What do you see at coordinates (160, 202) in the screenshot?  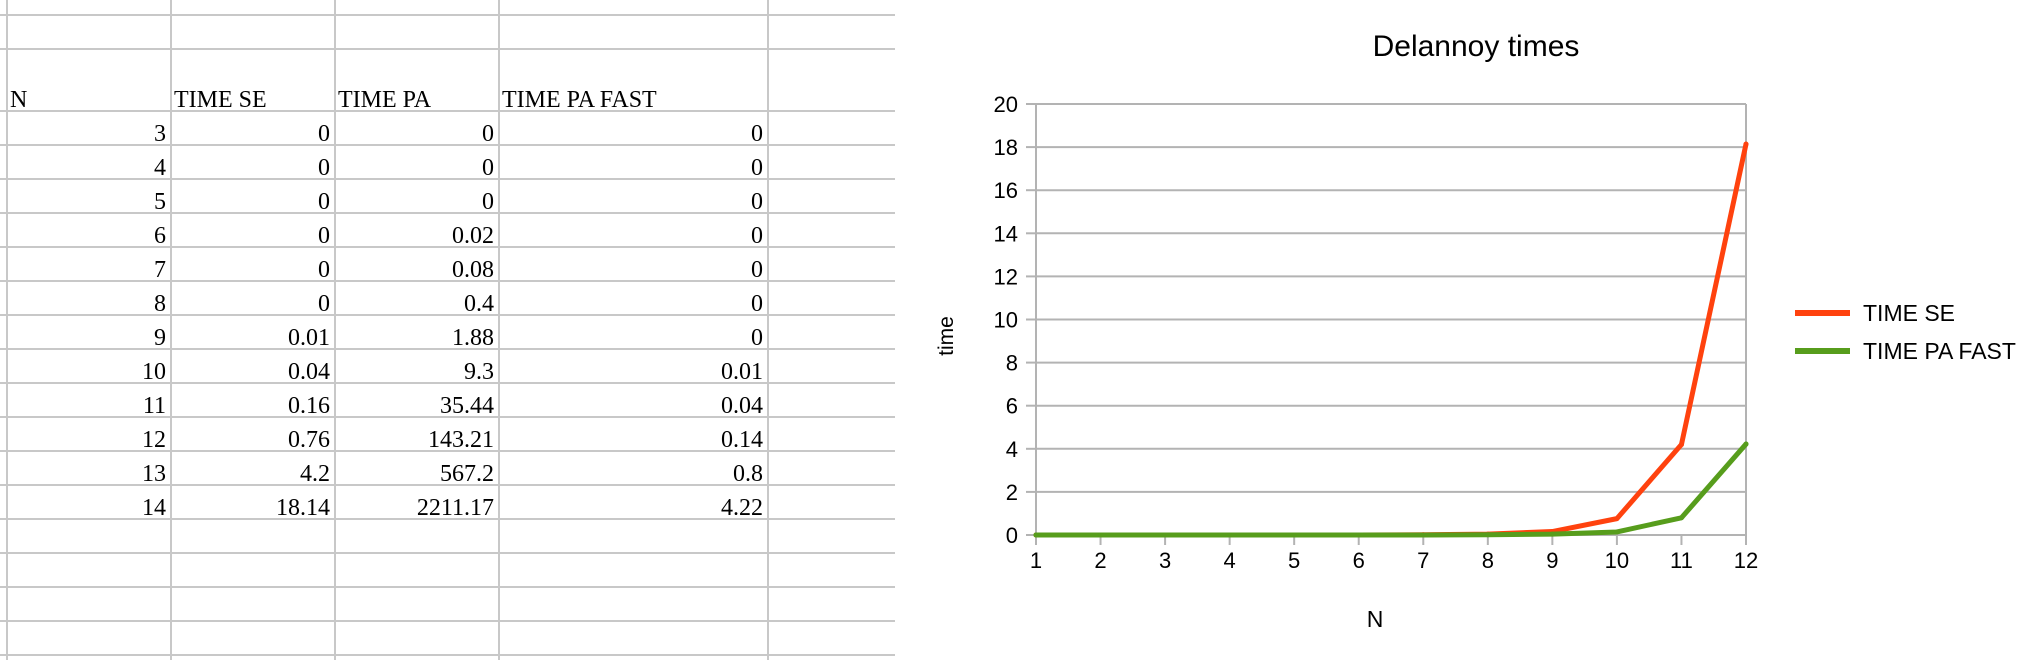 I see `cell-n: 5` at bounding box center [160, 202].